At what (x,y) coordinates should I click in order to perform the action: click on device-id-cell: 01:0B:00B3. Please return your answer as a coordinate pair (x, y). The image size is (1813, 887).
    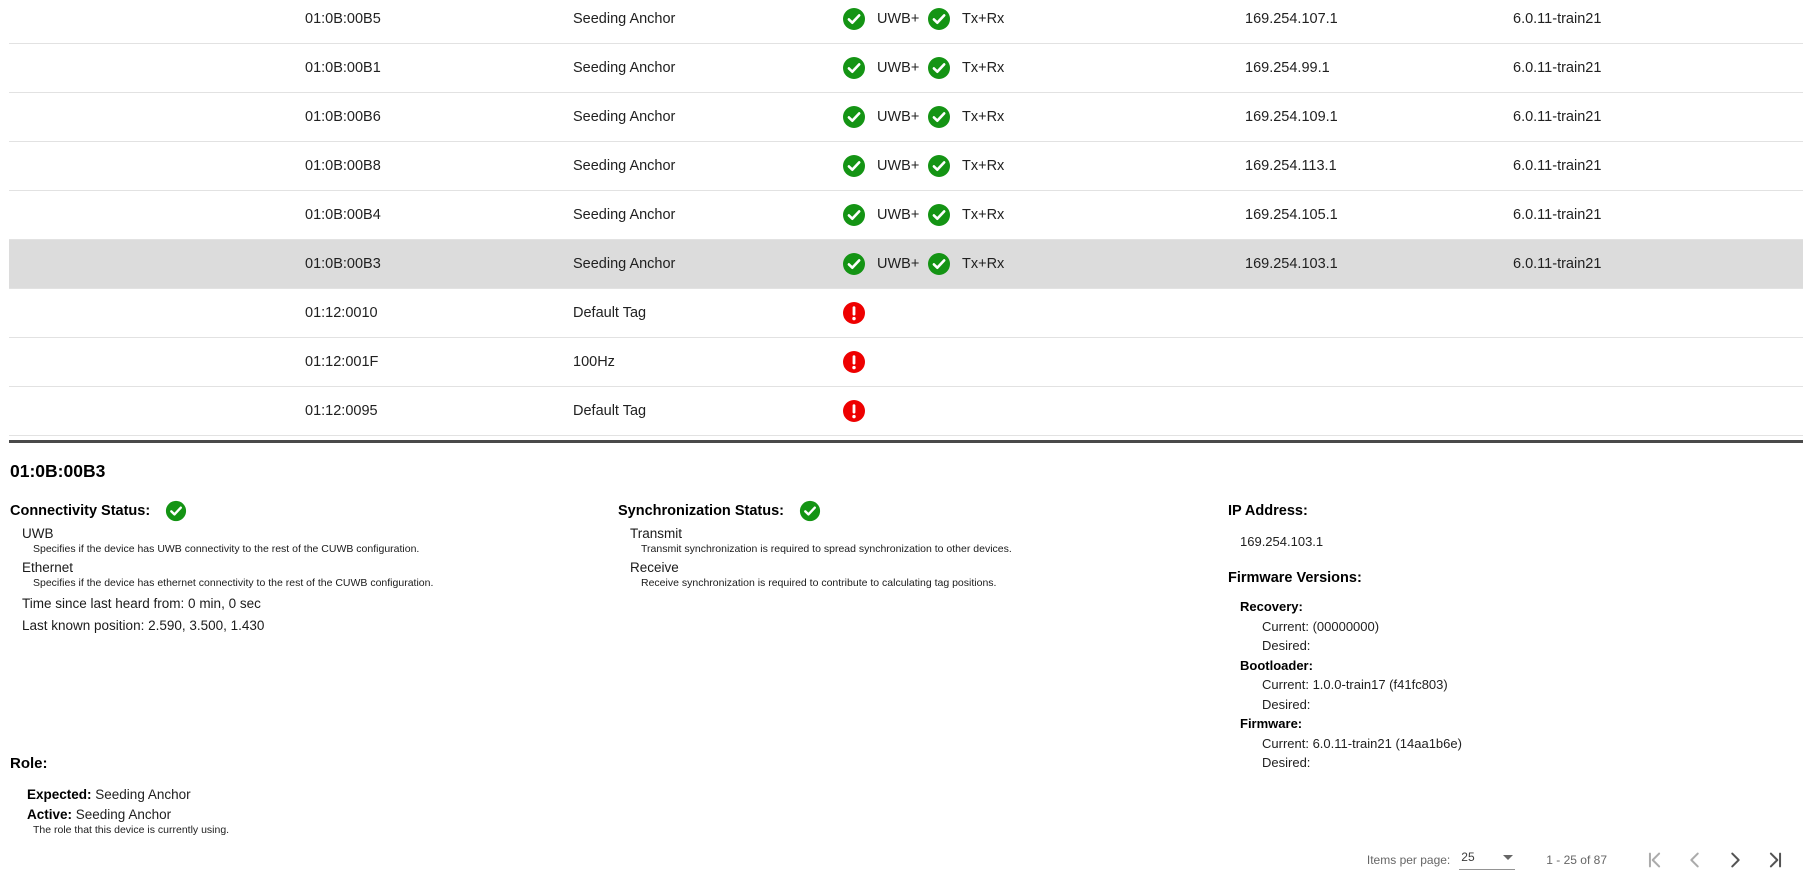
    Looking at the image, I should click on (343, 264).